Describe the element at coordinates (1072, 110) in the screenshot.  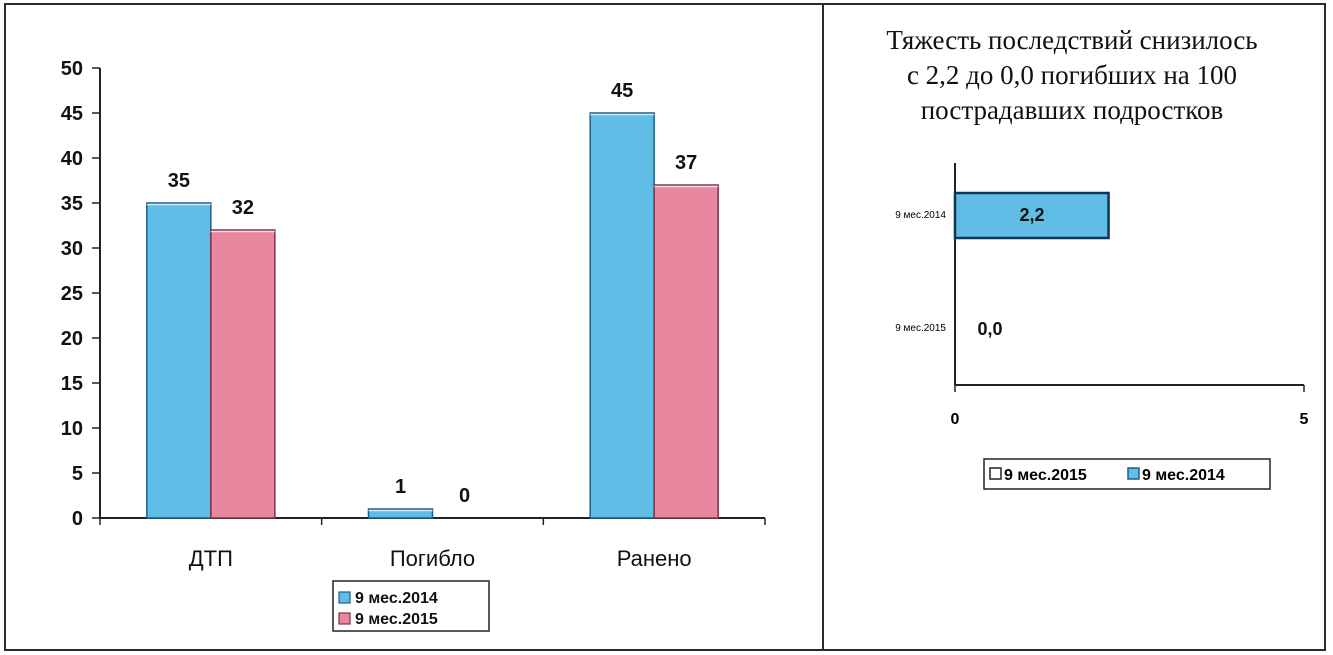
I see `right-chart-title-line-3: пострадавших подростков` at that location.